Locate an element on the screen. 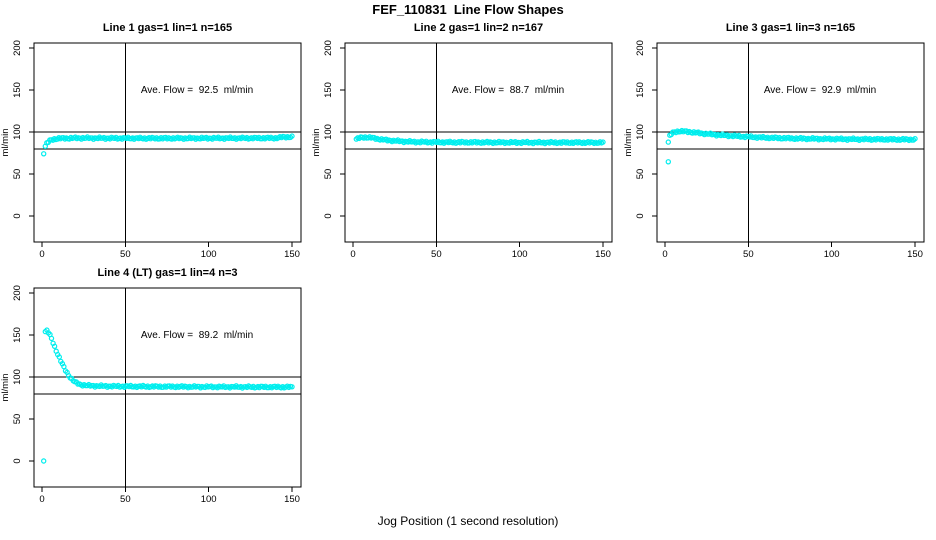 The width and height of the screenshot is (936, 540). plot-line-2-ave-flow-label: Ave. Flow = 88.7 ml/min is located at coordinates (508, 90).